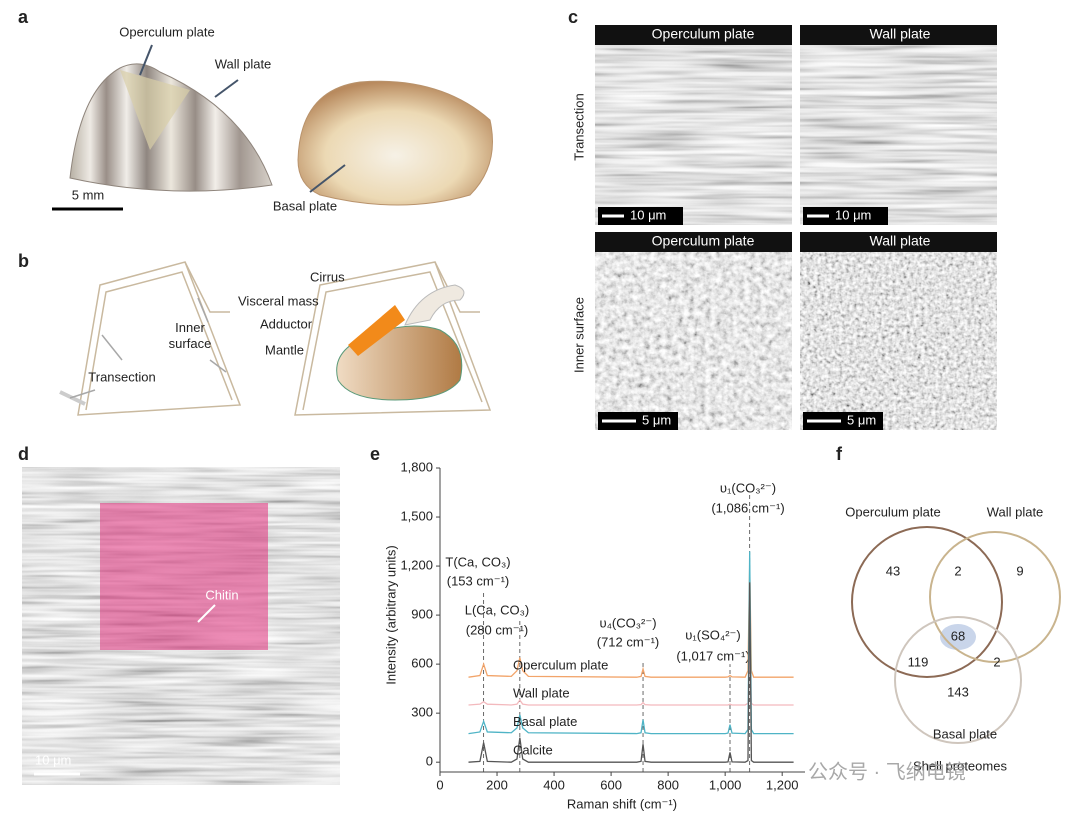 The height and width of the screenshot is (825, 1080). I want to click on region-count: 119, so click(918, 661).